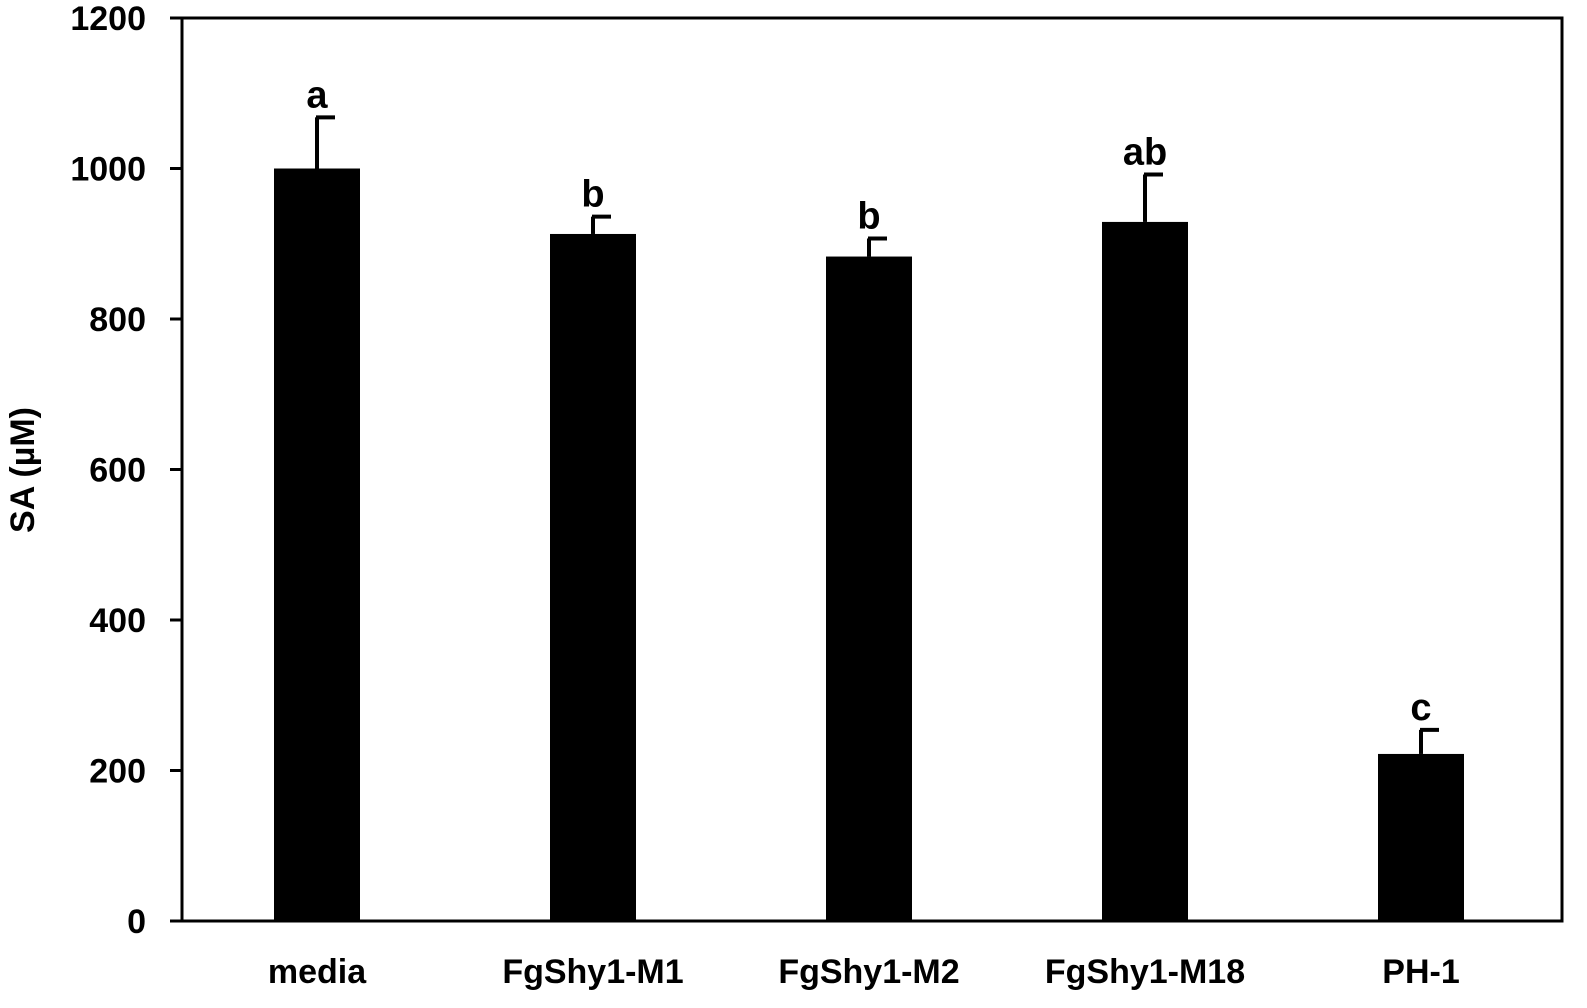 The height and width of the screenshot is (1008, 1587). Describe the element at coordinates (317, 544) in the screenshot. I see `bar-media` at that location.